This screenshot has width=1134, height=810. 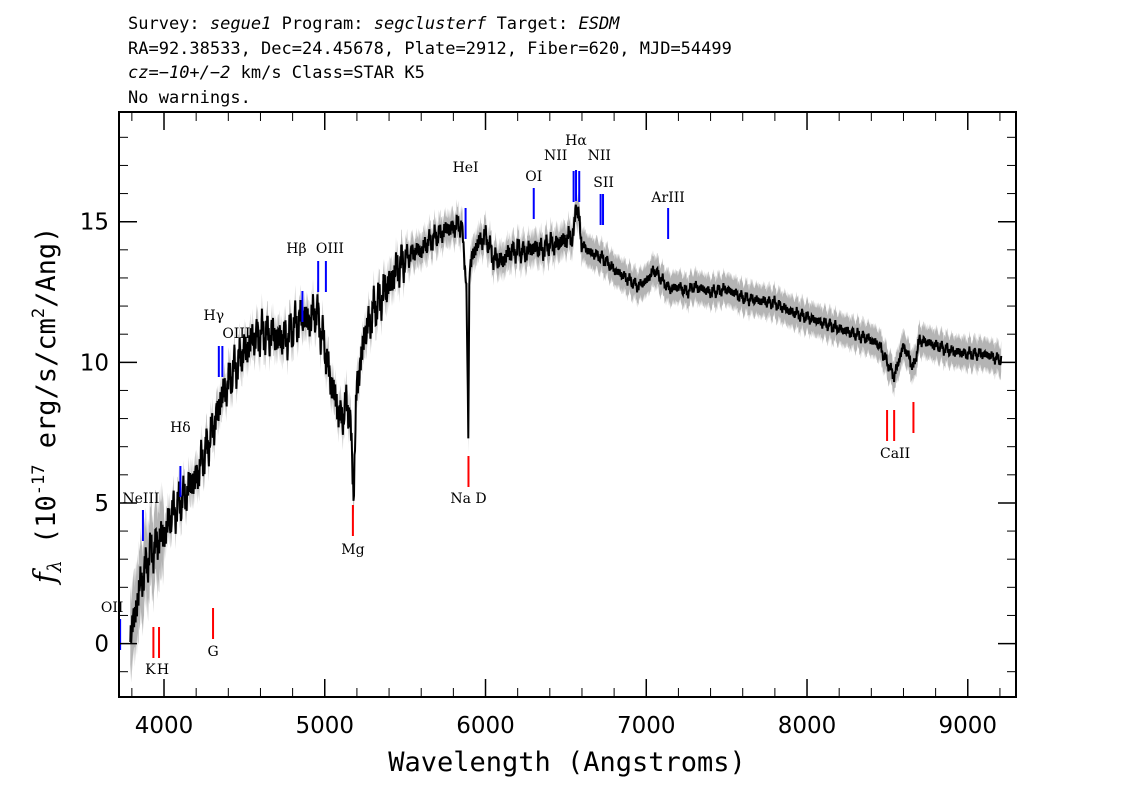 I want to click on program-label: Program:, so click(x=322, y=24).